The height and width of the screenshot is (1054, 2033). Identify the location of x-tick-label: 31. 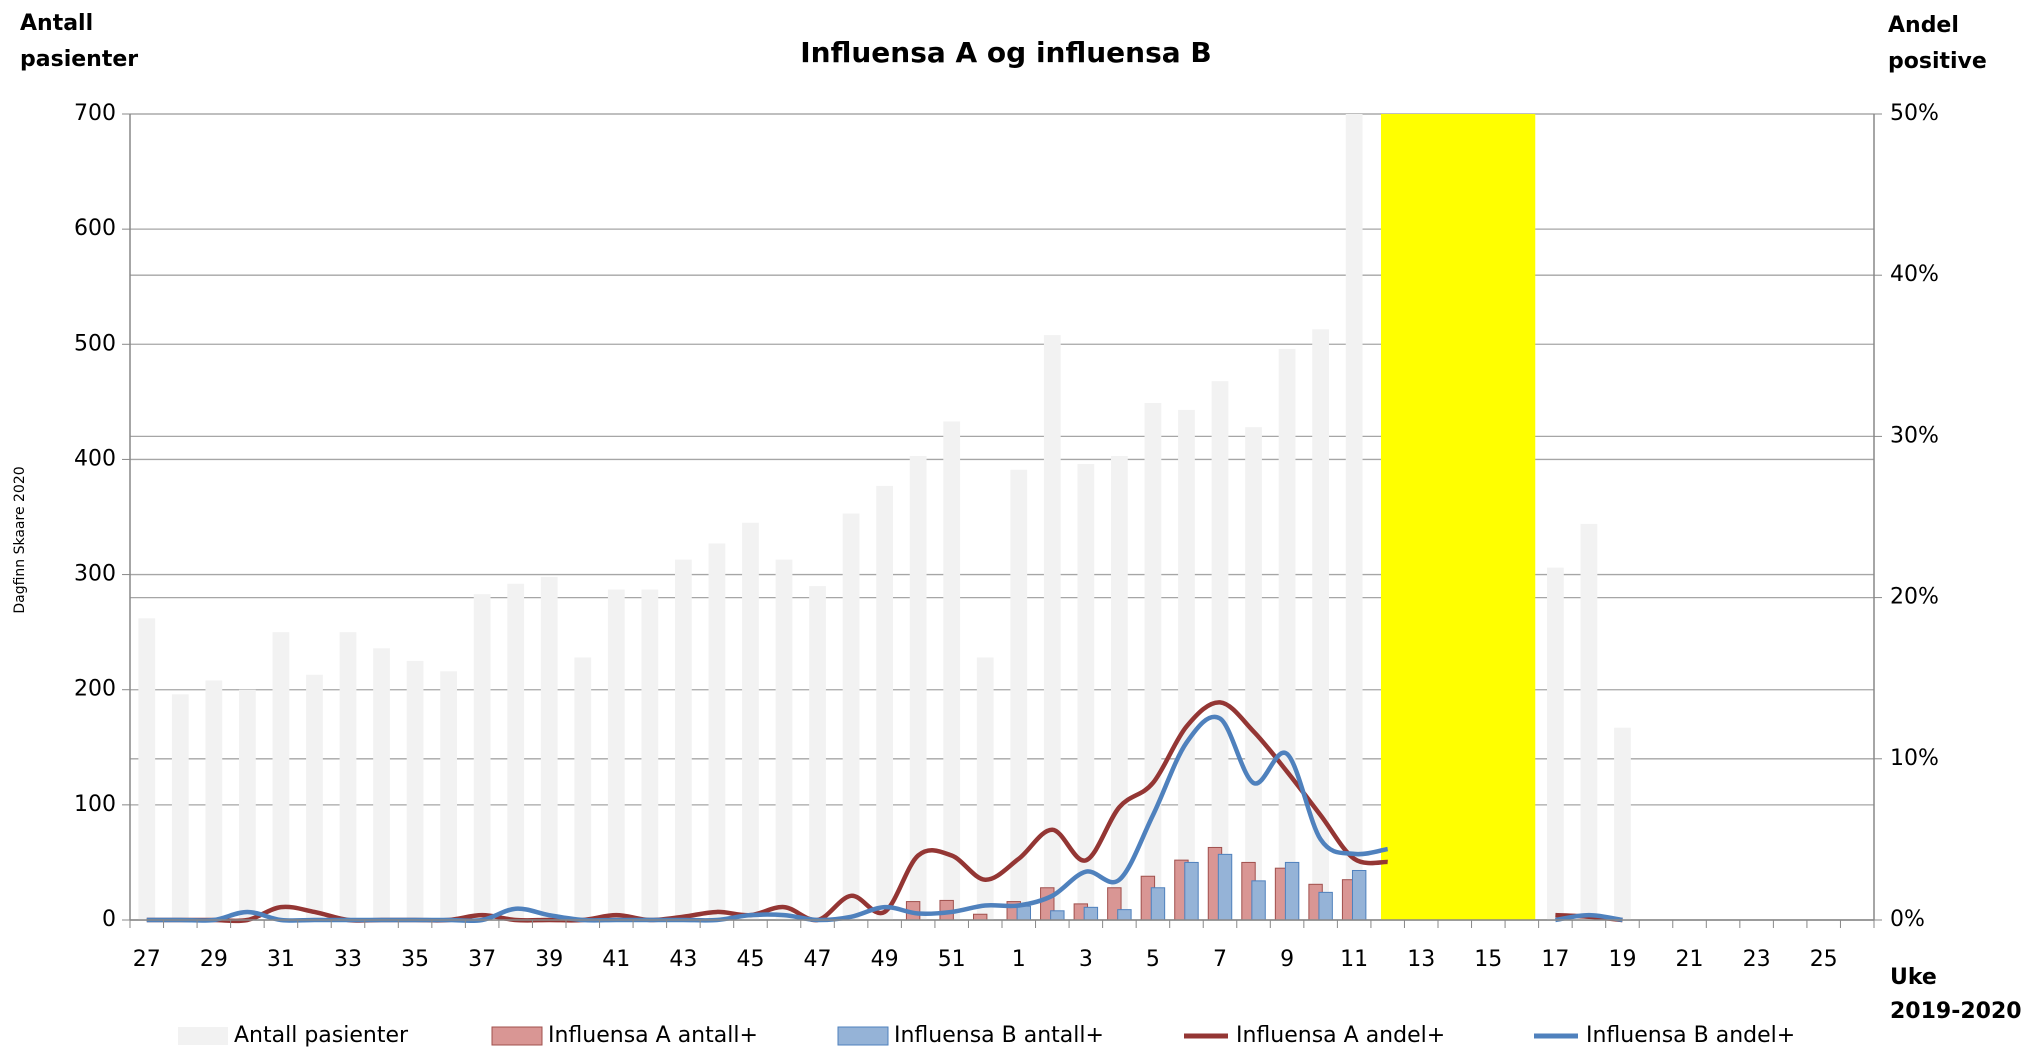
(281, 959).